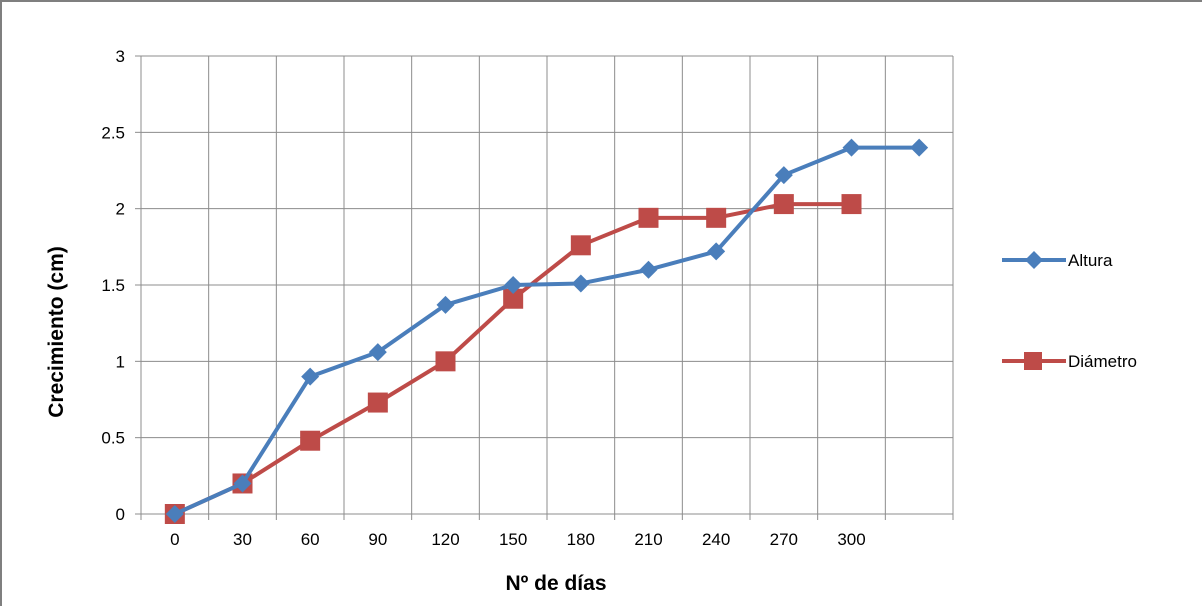 This screenshot has height=608, width=1202. Describe the element at coordinates (1090, 260) in the screenshot. I see `legend-label: Altura` at that location.